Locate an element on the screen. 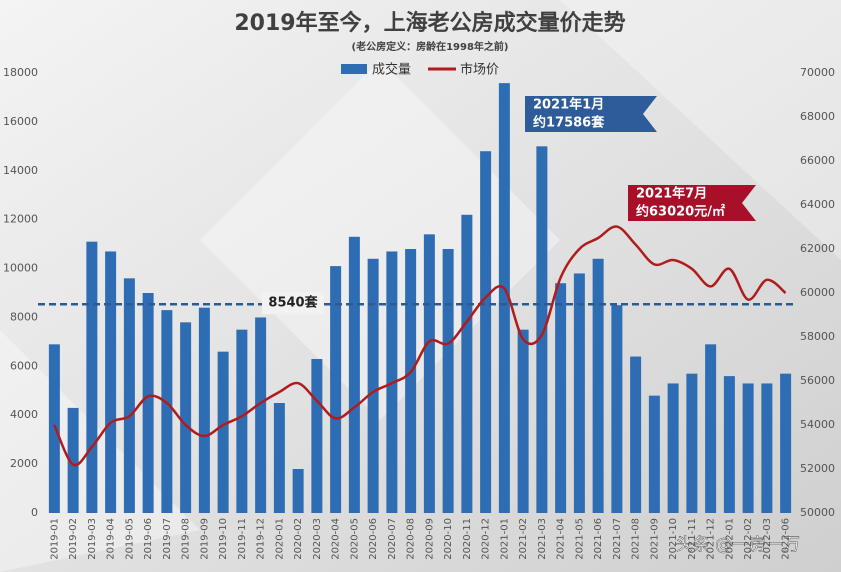  x-tick-label: 2020-12 is located at coordinates (486, 539).